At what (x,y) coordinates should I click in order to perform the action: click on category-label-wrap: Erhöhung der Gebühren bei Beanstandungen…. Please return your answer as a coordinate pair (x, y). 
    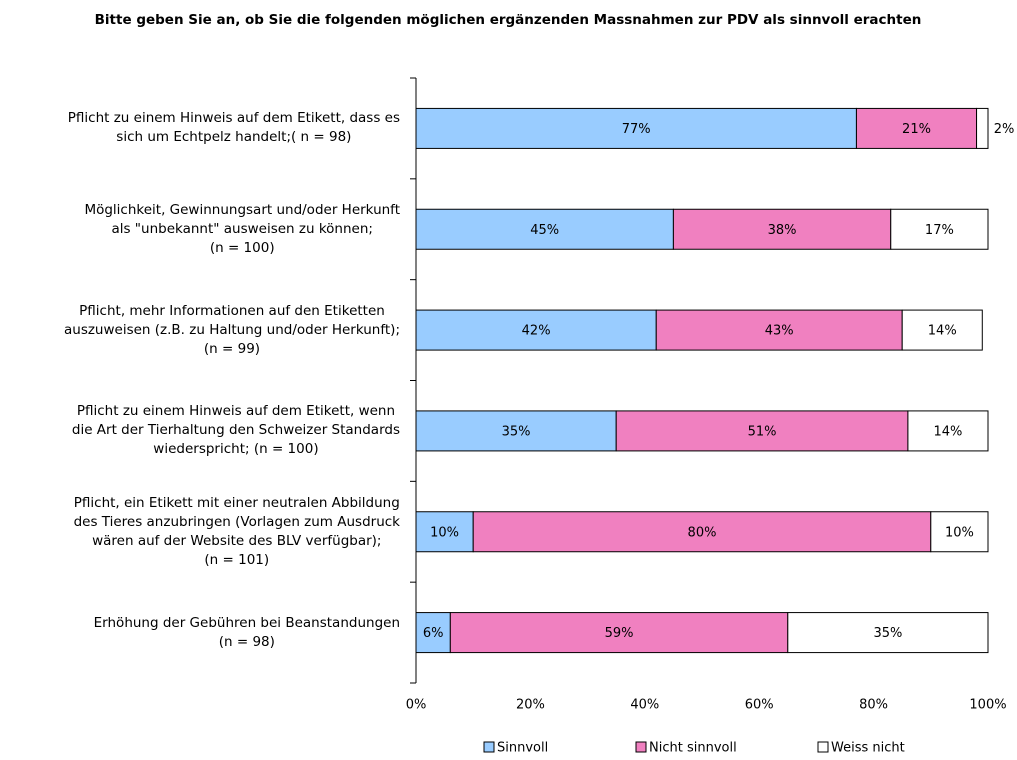
    Looking at the image, I should click on (200, 632).